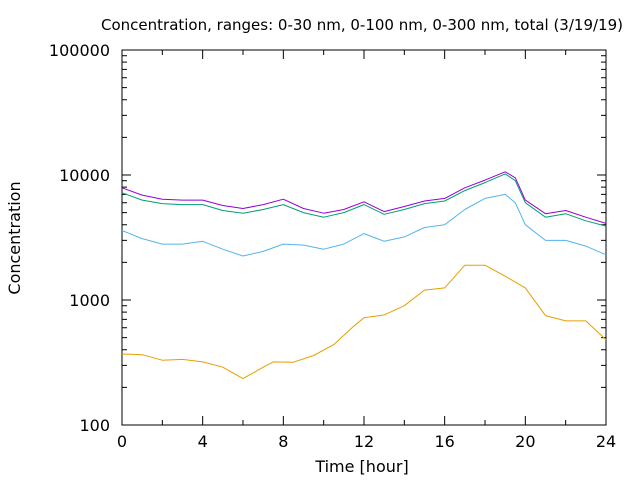 The height and width of the screenshot is (480, 640). What do you see at coordinates (122, 441) in the screenshot?
I see `x-tick-label: 0` at bounding box center [122, 441].